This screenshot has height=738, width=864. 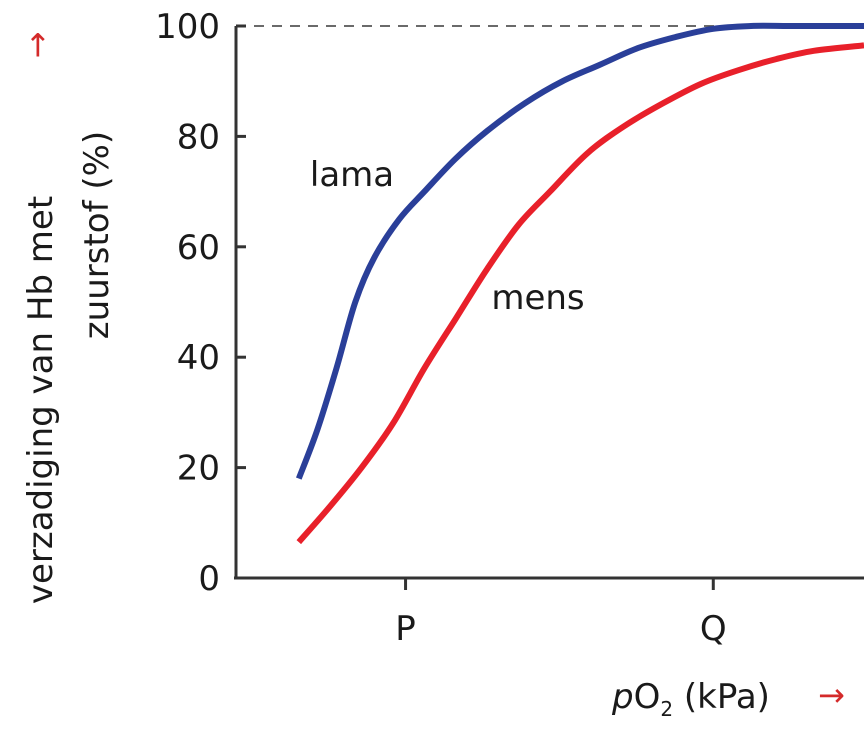 I want to click on y-axis-title: verzadiging van Hb met →, so click(x=39, y=318).